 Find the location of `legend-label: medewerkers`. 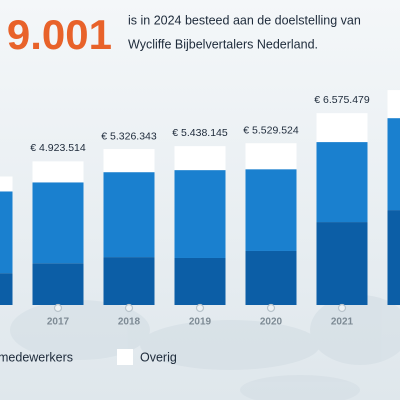

legend-label: medewerkers is located at coordinates (36, 357).